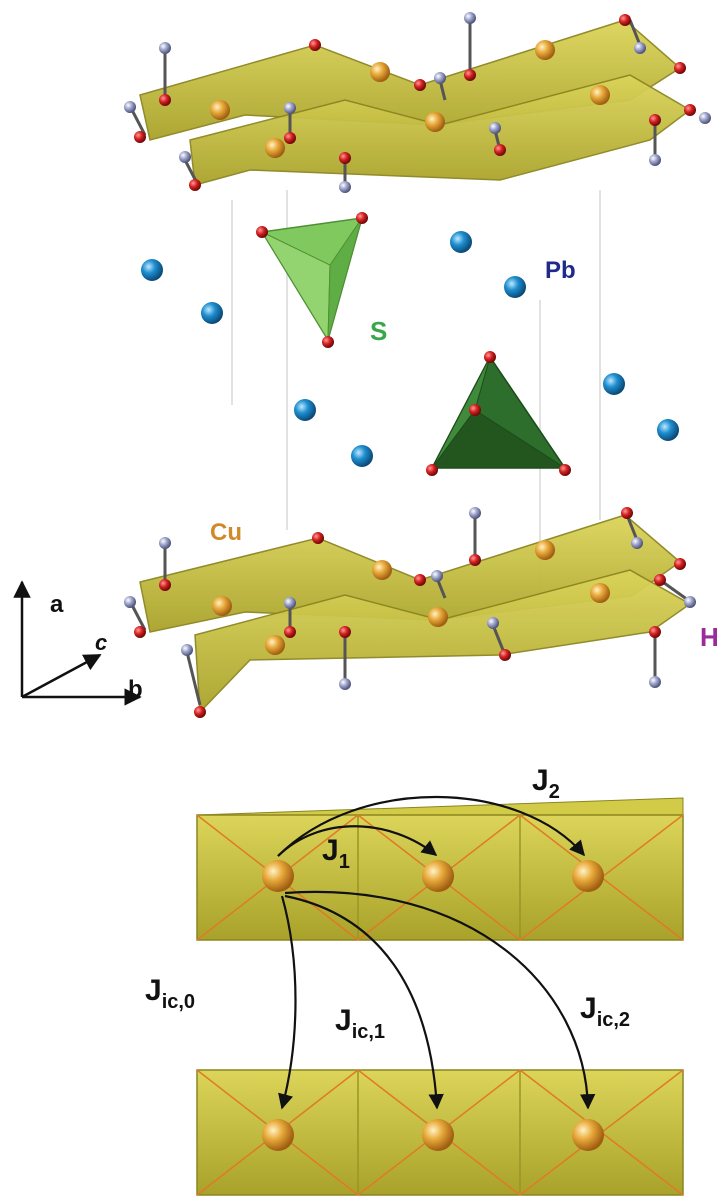 The height and width of the screenshot is (1201, 723). What do you see at coordinates (410, 349) in the screenshot?
I see `pb-atoms` at bounding box center [410, 349].